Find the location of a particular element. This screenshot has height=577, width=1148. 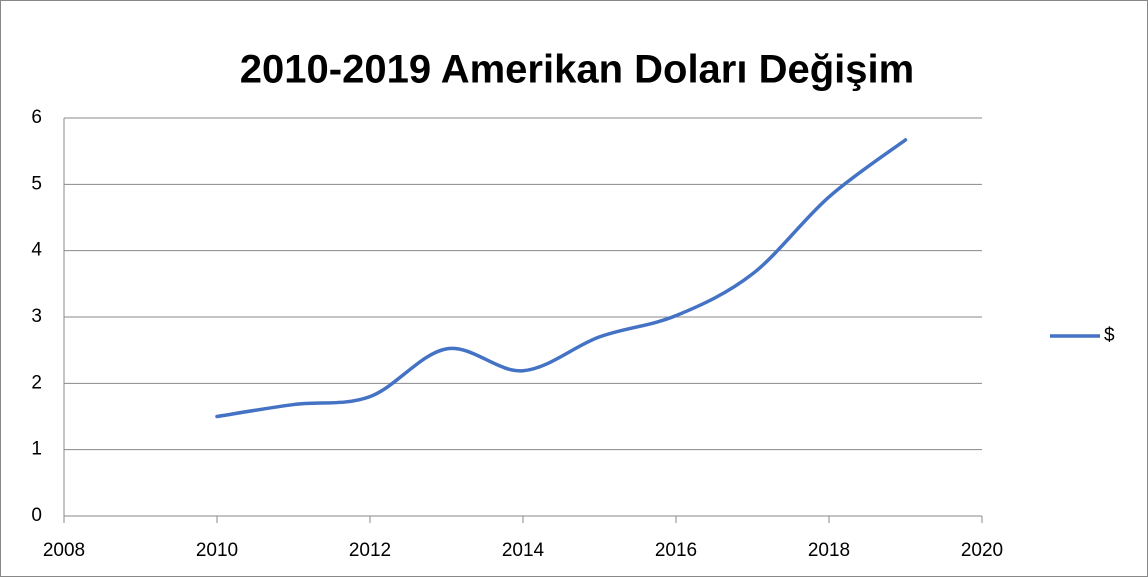

x-tick-label: 2014 is located at coordinates (523, 550).